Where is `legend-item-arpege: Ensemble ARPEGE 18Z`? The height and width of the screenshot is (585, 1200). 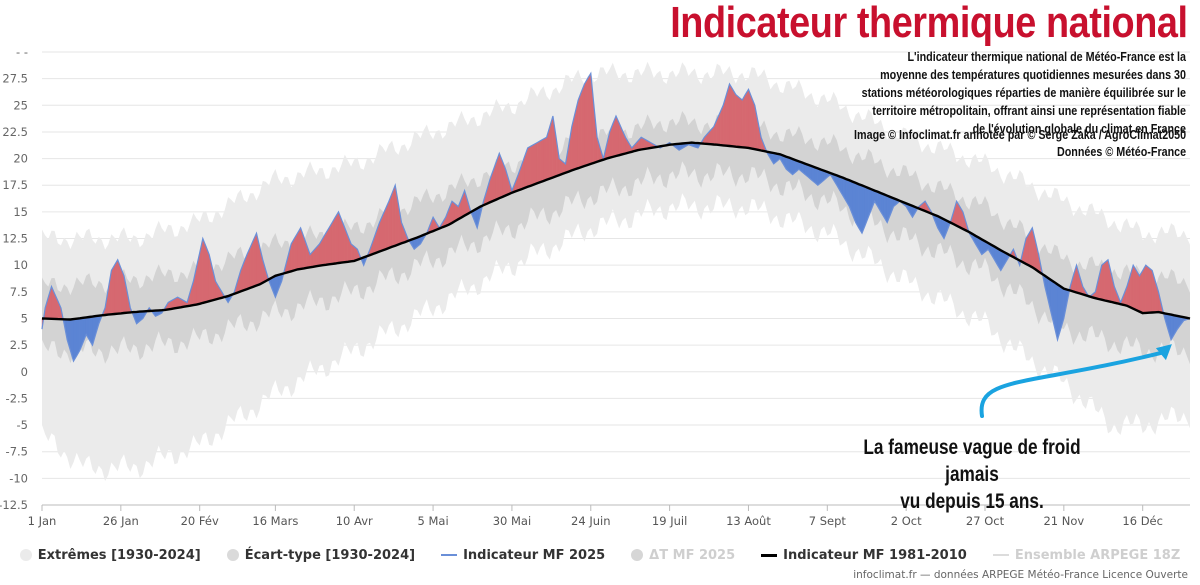 legend-item-arpege: Ensemble ARPEGE 18Z is located at coordinates (1086, 555).